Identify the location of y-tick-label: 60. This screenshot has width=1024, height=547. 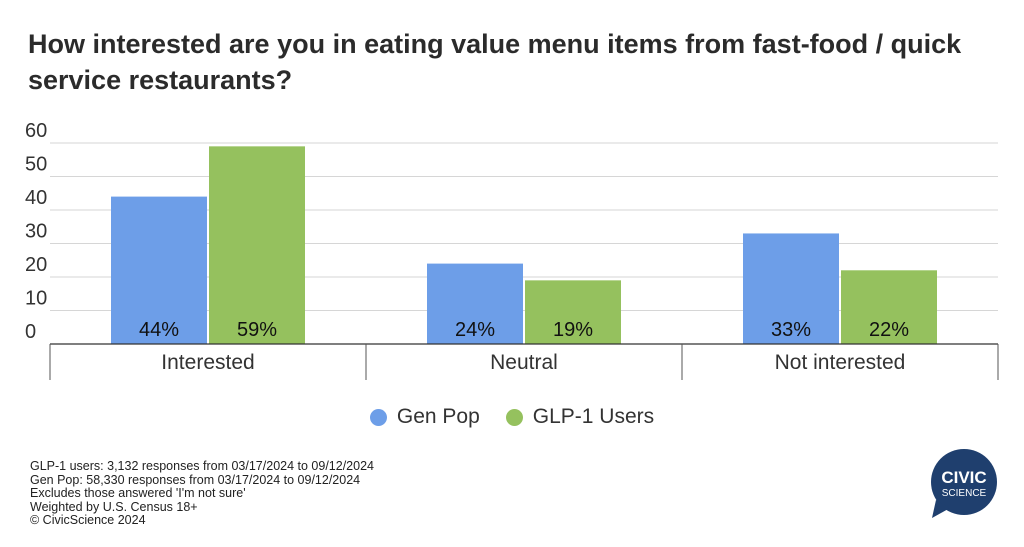
(36, 131).